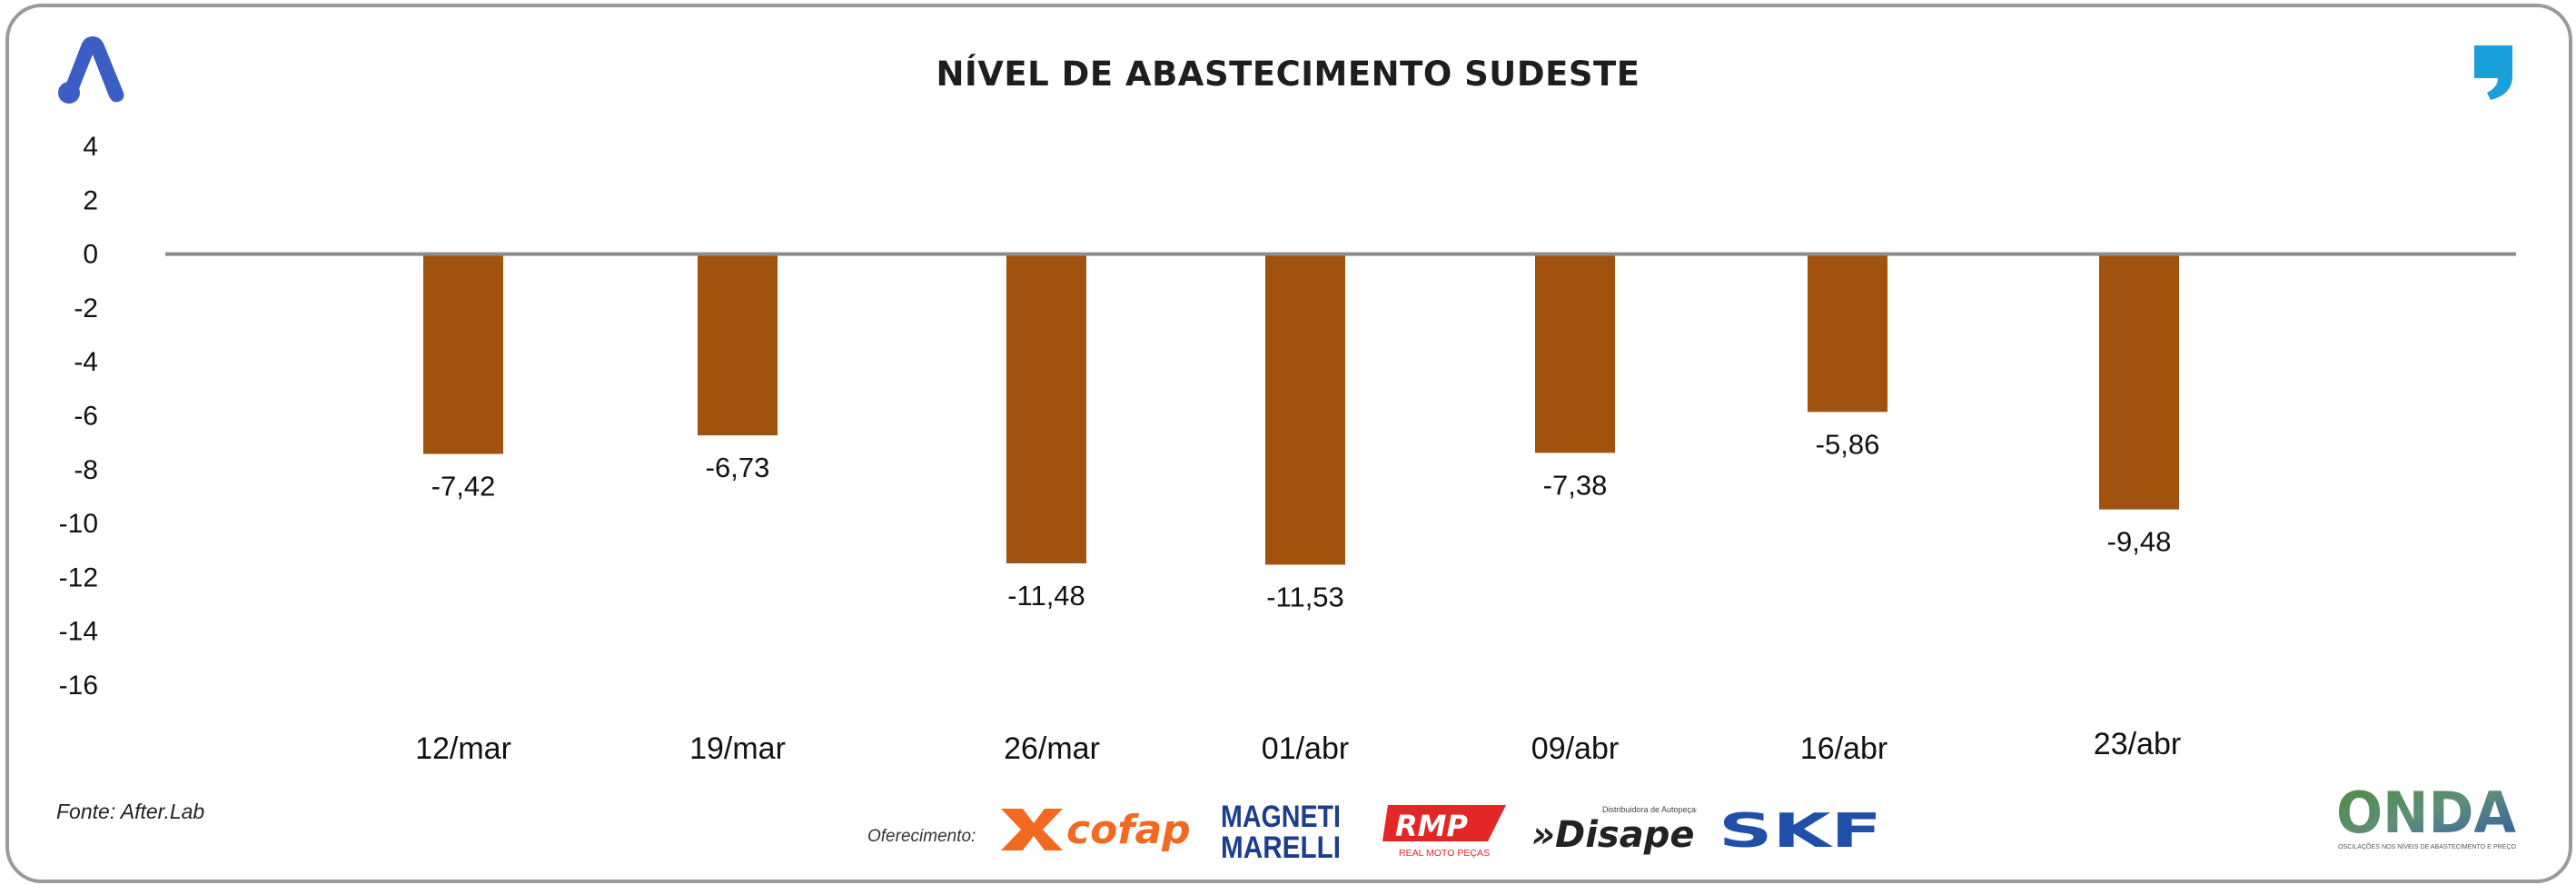 This screenshot has height=885, width=2576. What do you see at coordinates (2139, 542) in the screenshot?
I see `data-label: -9,48` at bounding box center [2139, 542].